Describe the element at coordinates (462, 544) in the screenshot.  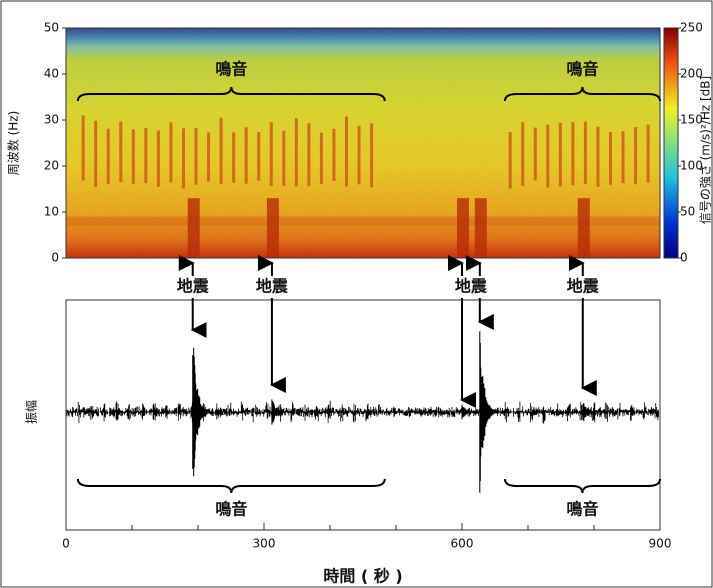
I see `x-tick-label: 600` at that location.